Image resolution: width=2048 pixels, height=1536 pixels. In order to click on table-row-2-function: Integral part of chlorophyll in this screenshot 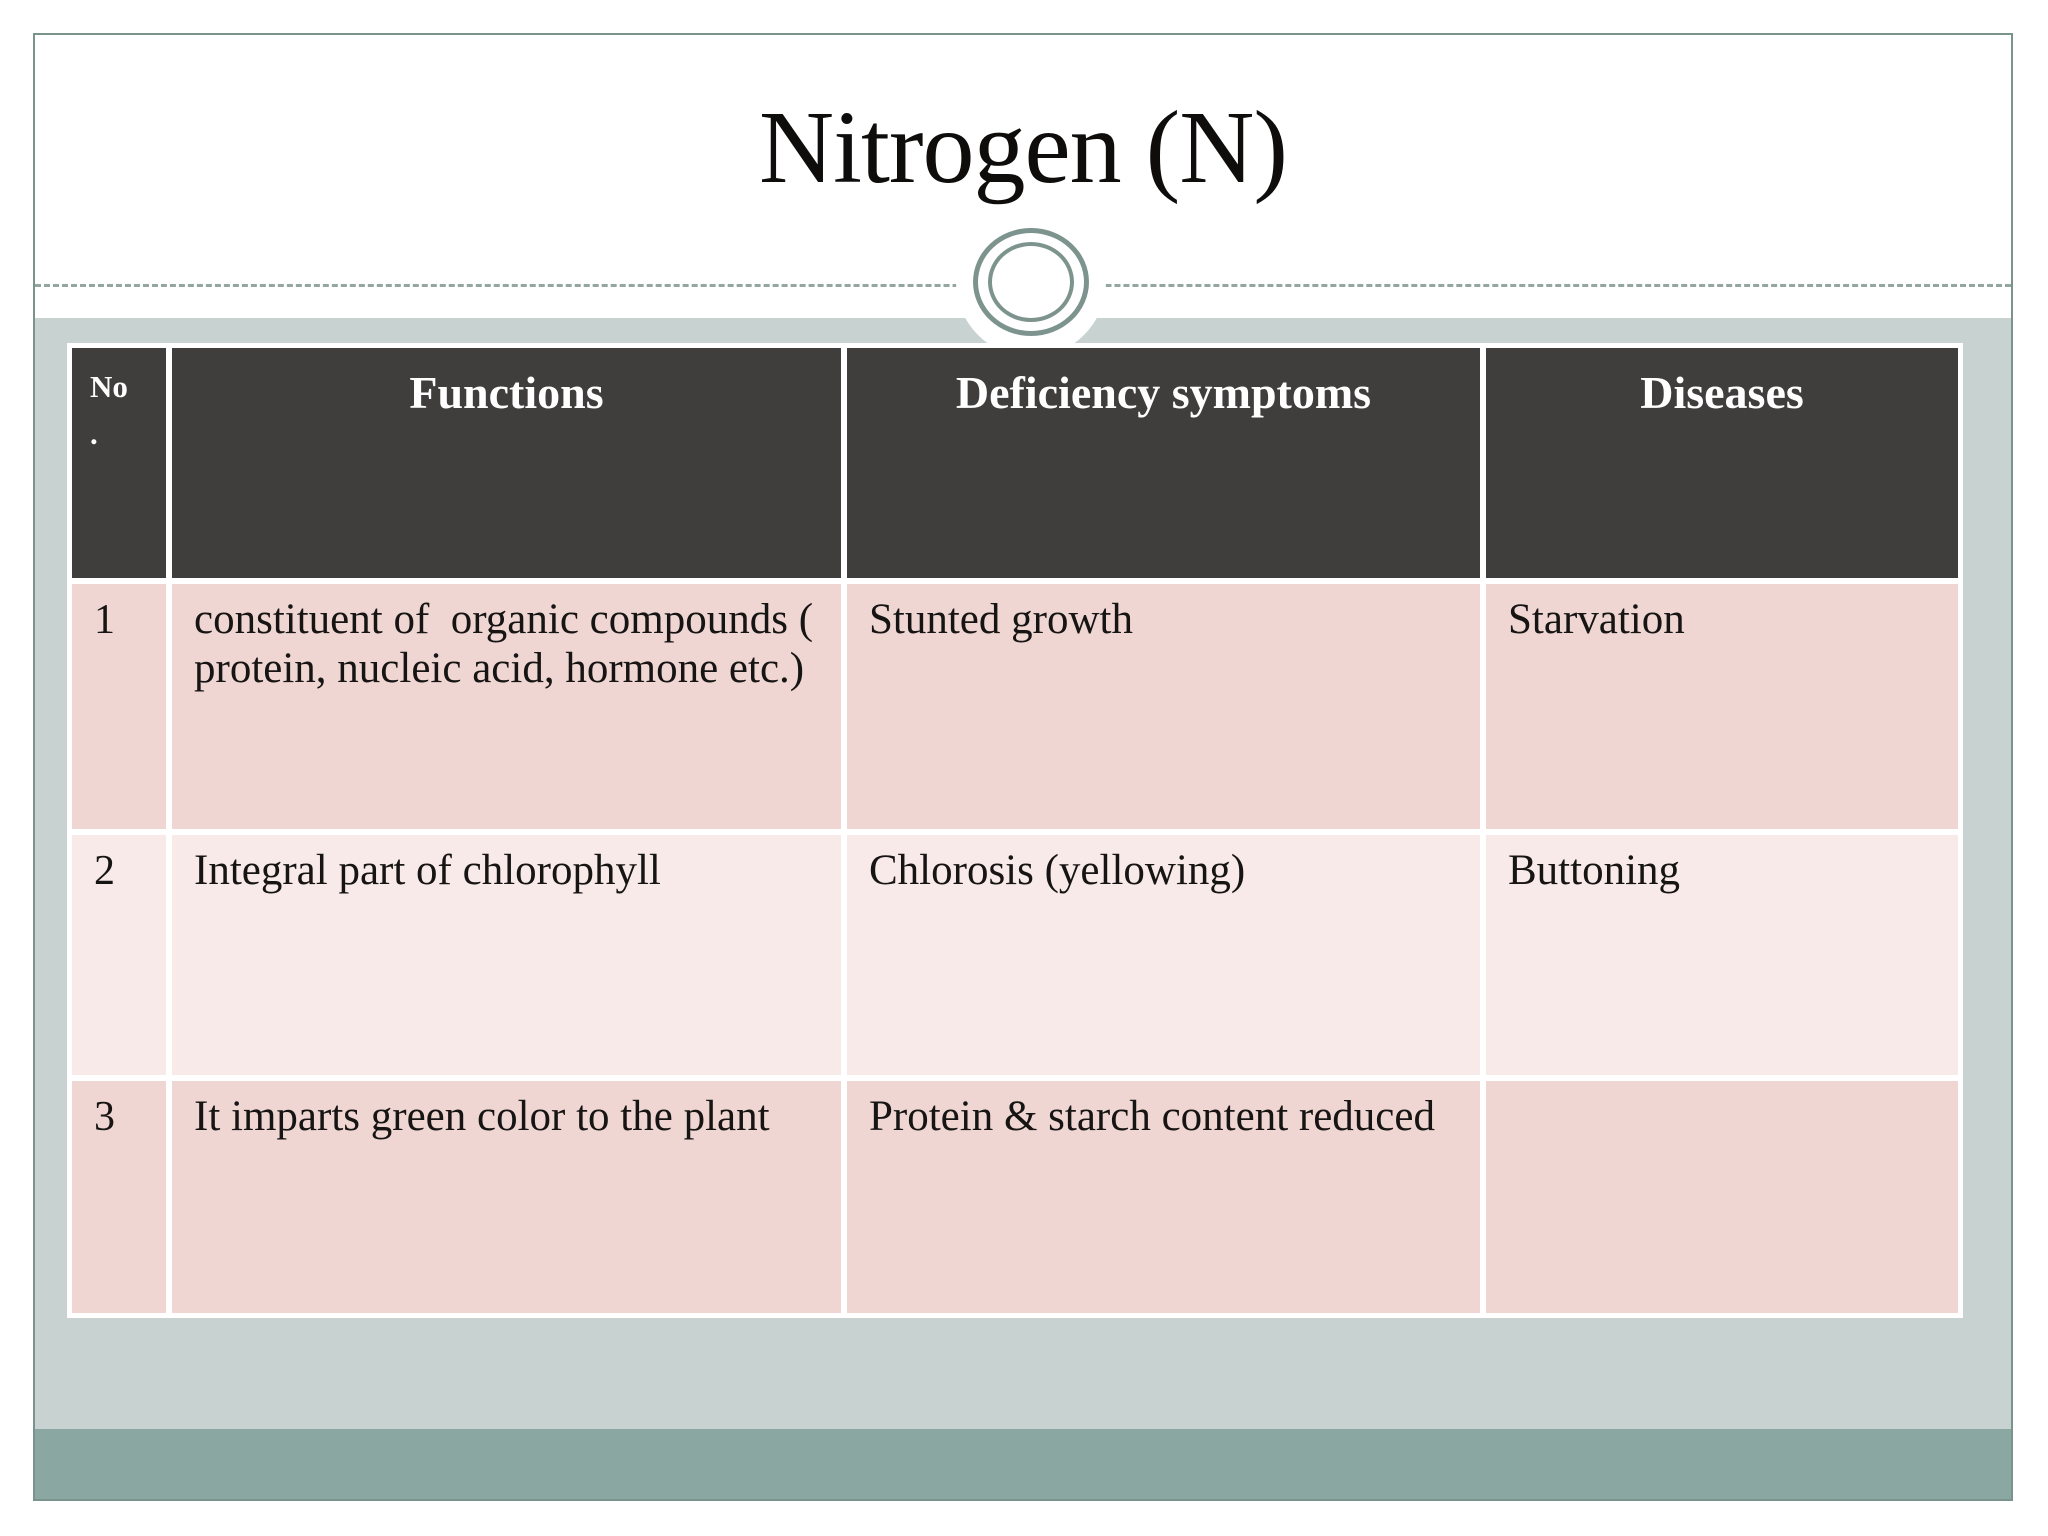, I will do `click(506, 955)`.